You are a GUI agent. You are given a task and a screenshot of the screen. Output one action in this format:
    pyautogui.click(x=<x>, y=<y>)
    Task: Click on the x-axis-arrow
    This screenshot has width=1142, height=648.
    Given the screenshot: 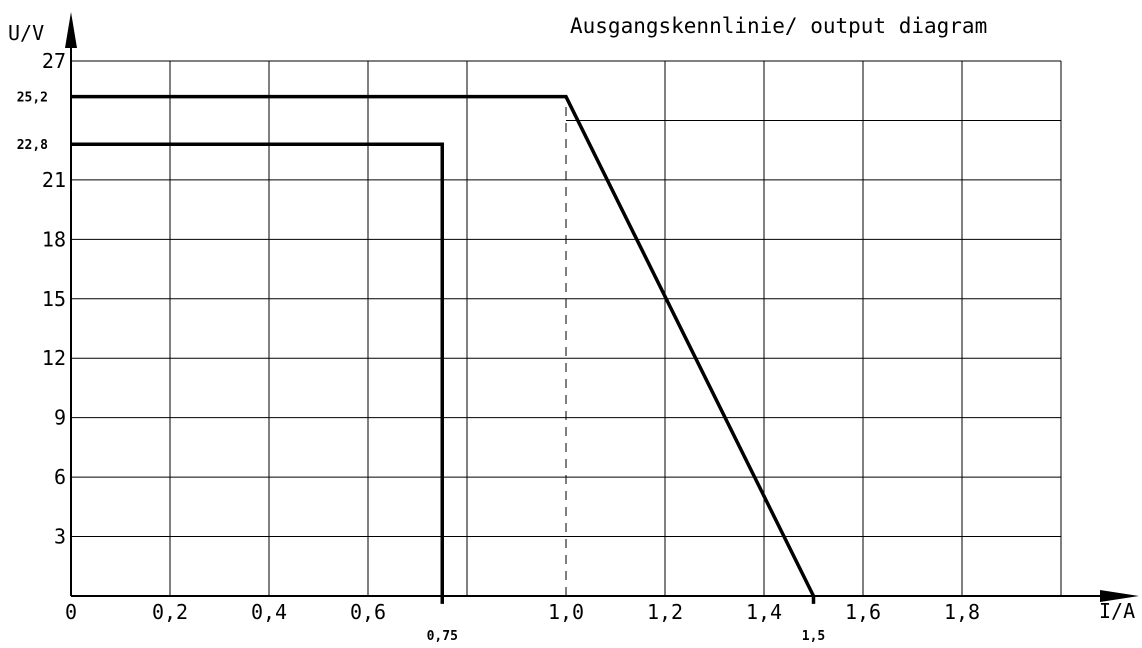 What is the action you would take?
    pyautogui.click(x=1119, y=596)
    